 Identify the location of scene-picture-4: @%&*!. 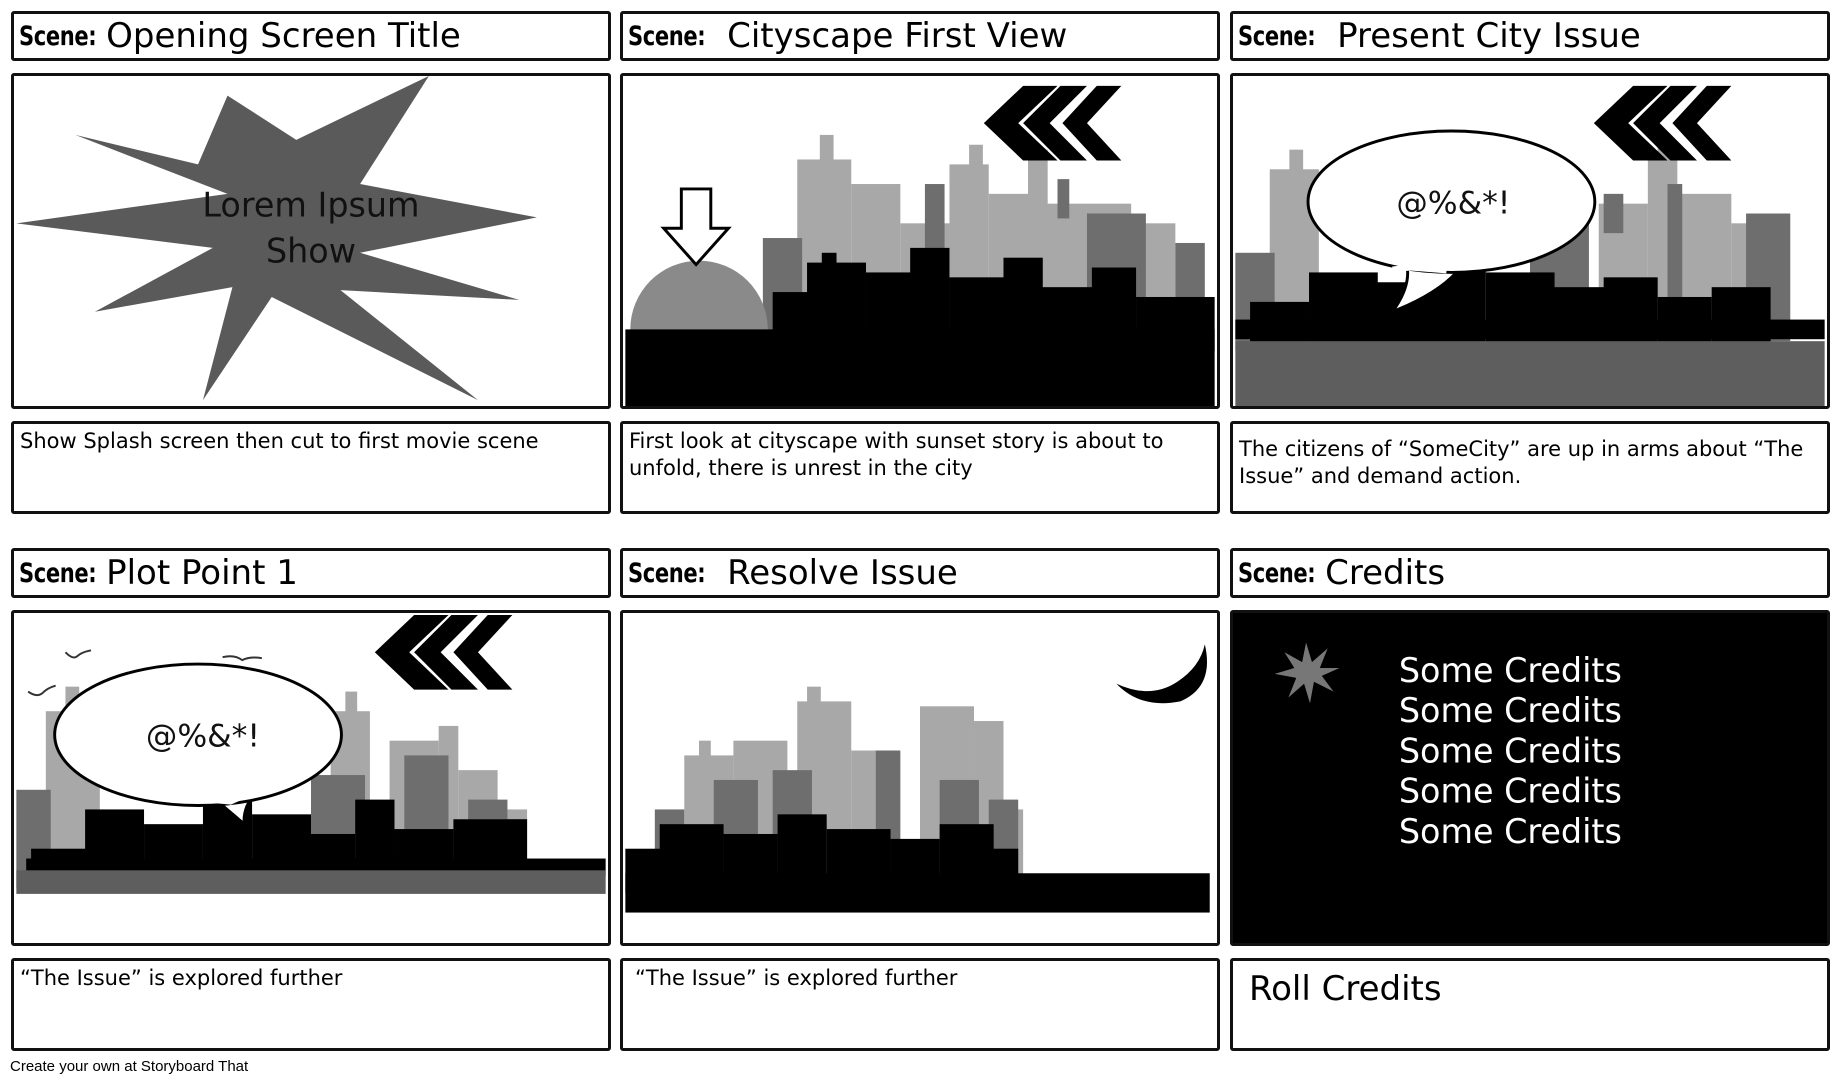
(311, 778).